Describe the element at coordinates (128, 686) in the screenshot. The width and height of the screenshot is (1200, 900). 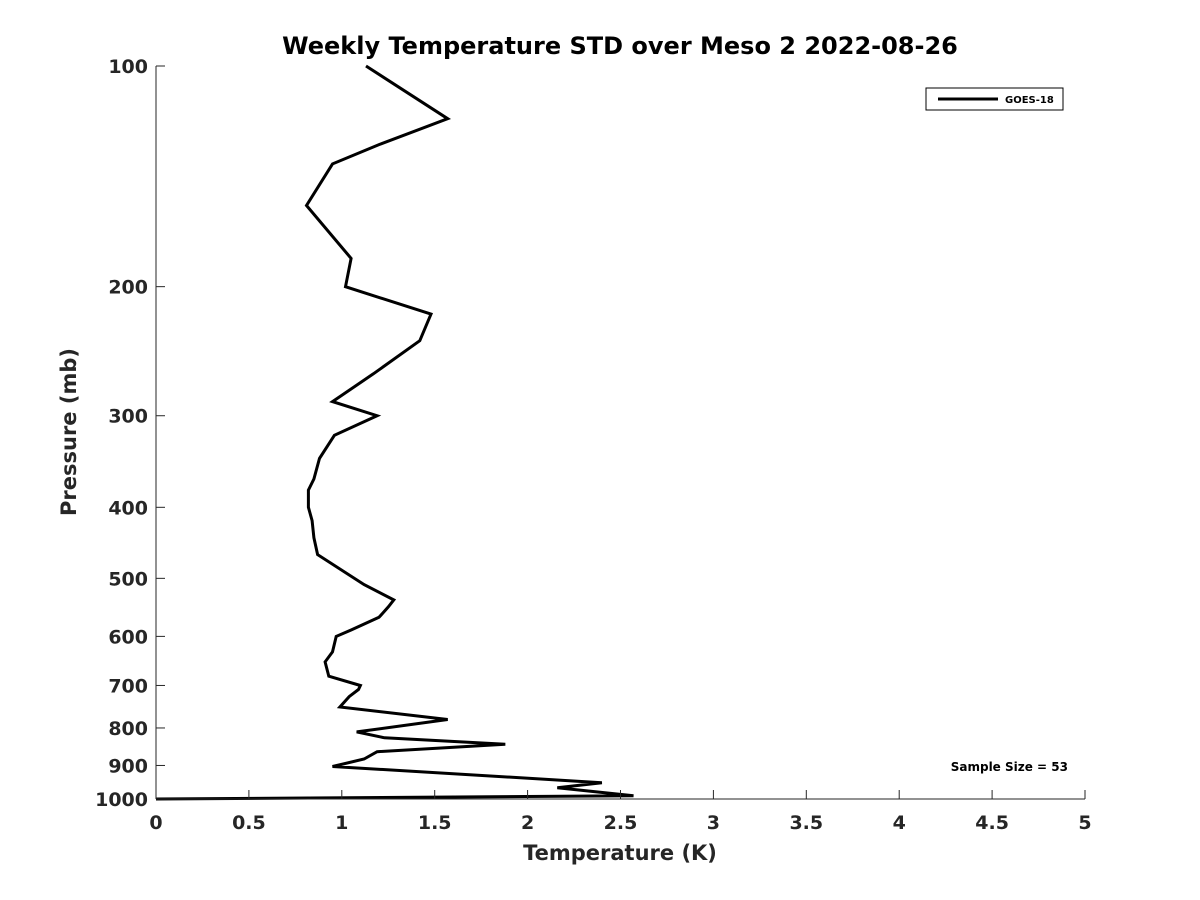
I see `y-tick-label: 700` at that location.